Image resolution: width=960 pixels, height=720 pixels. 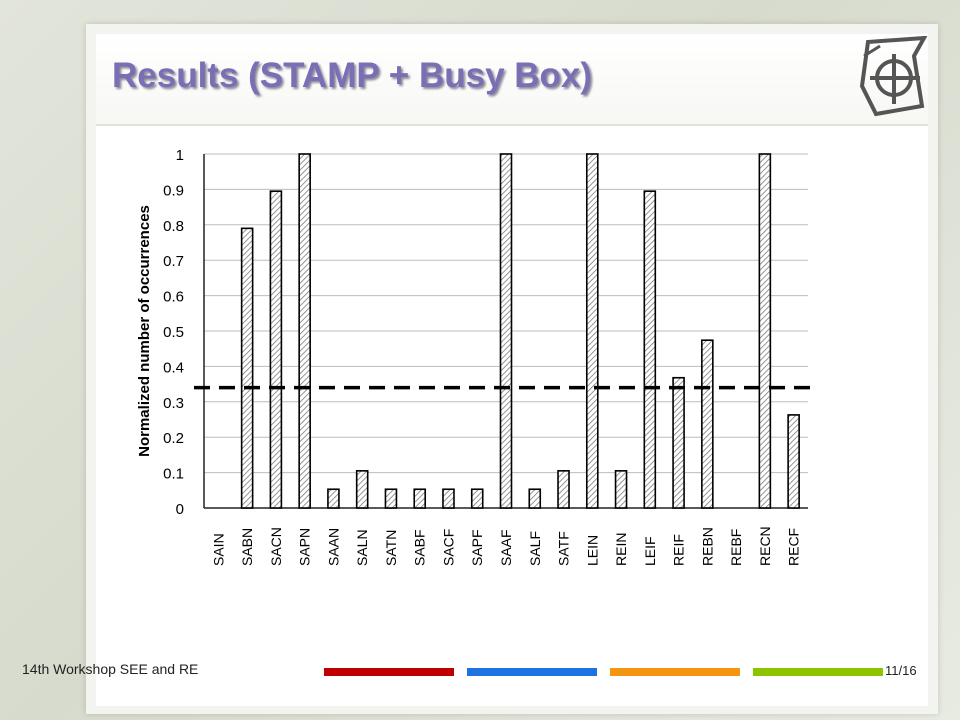 I want to click on bar-sacf, so click(x=448, y=498).